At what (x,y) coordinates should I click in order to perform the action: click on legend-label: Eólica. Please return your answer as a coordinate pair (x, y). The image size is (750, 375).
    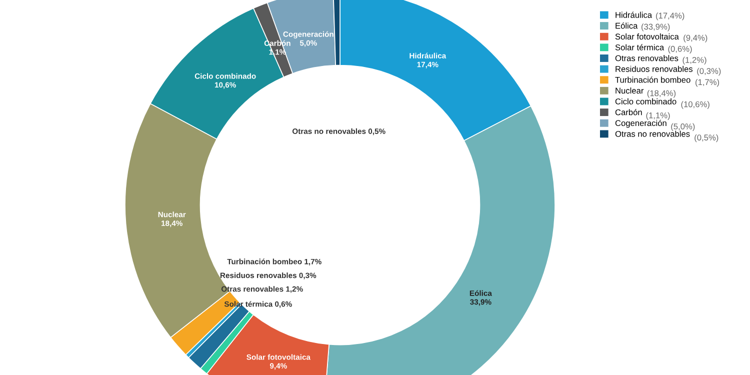
    Looking at the image, I should click on (627, 25).